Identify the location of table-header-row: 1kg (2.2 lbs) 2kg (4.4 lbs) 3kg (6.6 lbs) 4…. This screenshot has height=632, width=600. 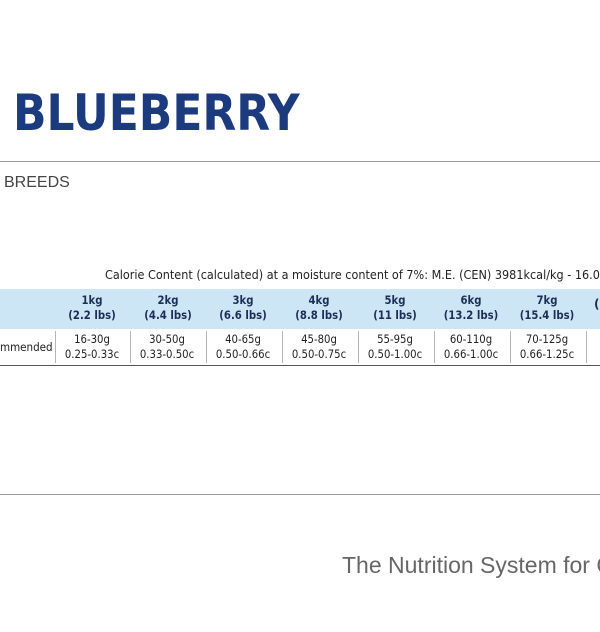
(300, 309).